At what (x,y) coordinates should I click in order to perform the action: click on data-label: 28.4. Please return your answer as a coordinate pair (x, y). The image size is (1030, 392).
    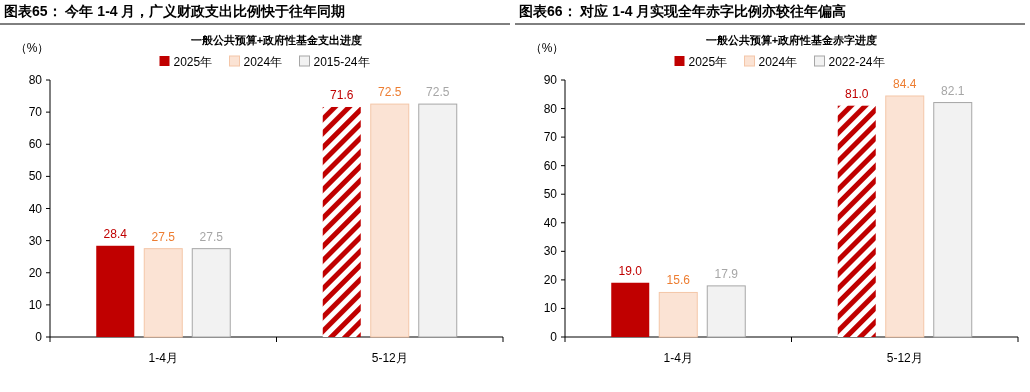
    Looking at the image, I should click on (115, 233).